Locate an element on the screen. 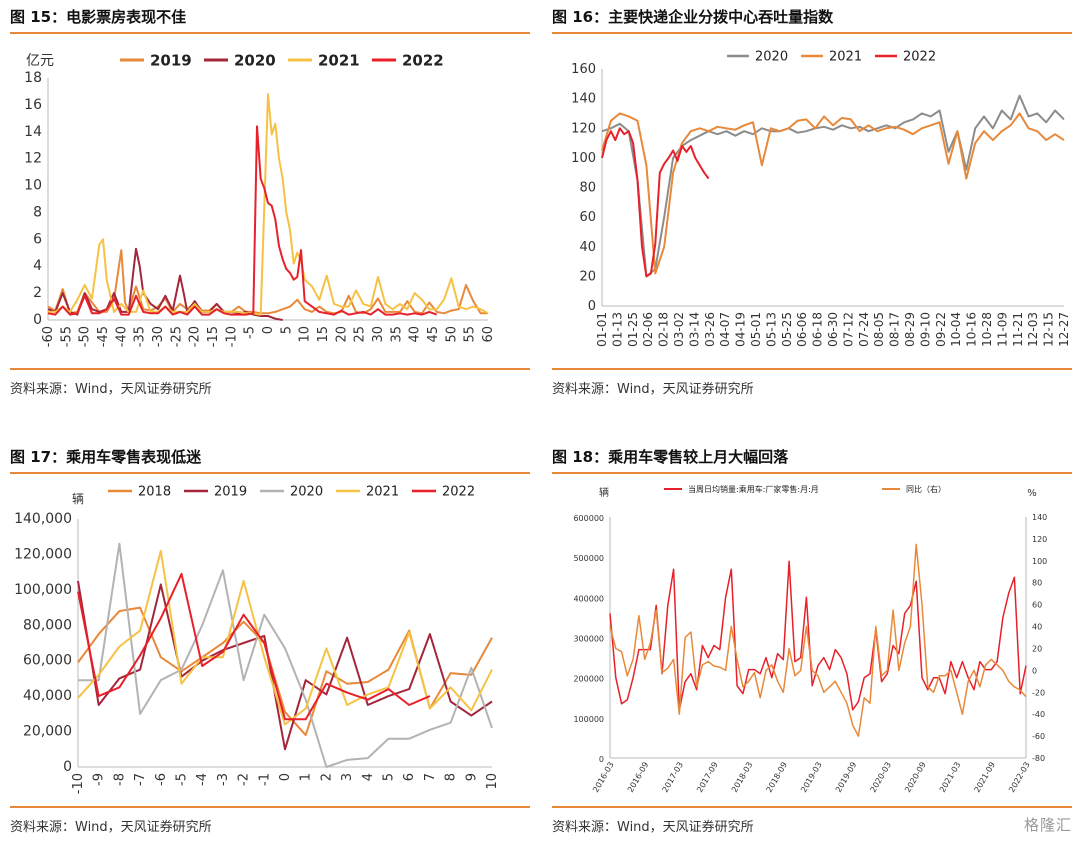  y-tick-label: 10 is located at coordinates (33, 186).